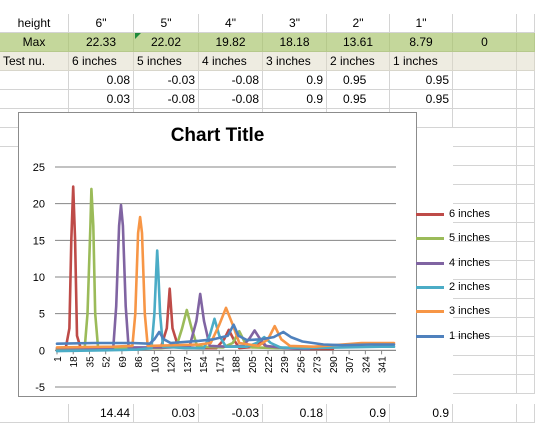 The height and width of the screenshot is (423, 535). What do you see at coordinates (231, 61) in the screenshot?
I see `cell-d3: 4 inches` at bounding box center [231, 61].